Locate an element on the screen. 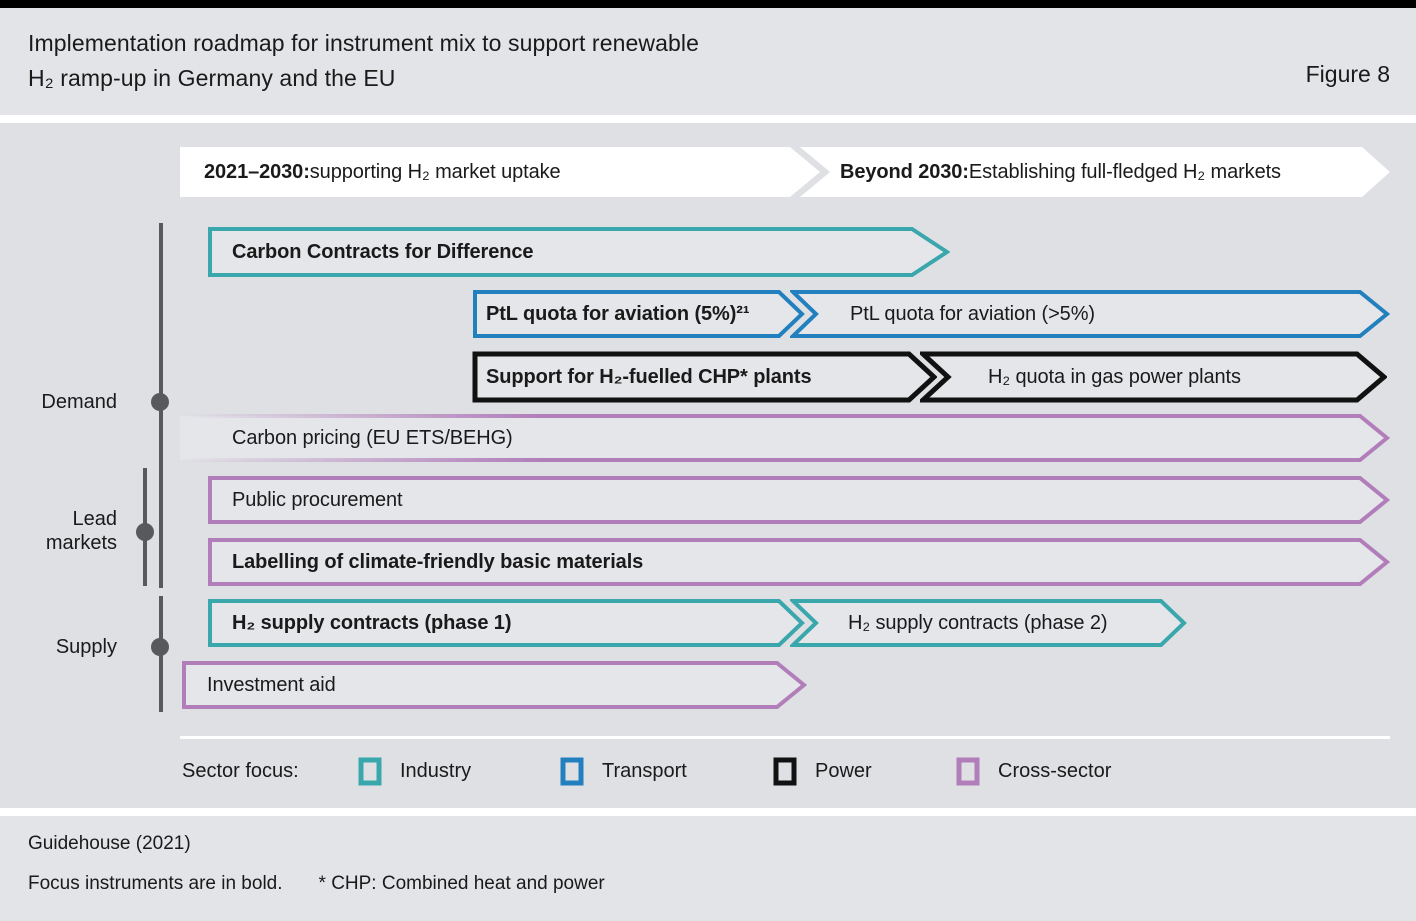 Image resolution: width=1416 pixels, height=921 pixels. note-text: Focus instruments are in bold. is located at coordinates (155, 883).